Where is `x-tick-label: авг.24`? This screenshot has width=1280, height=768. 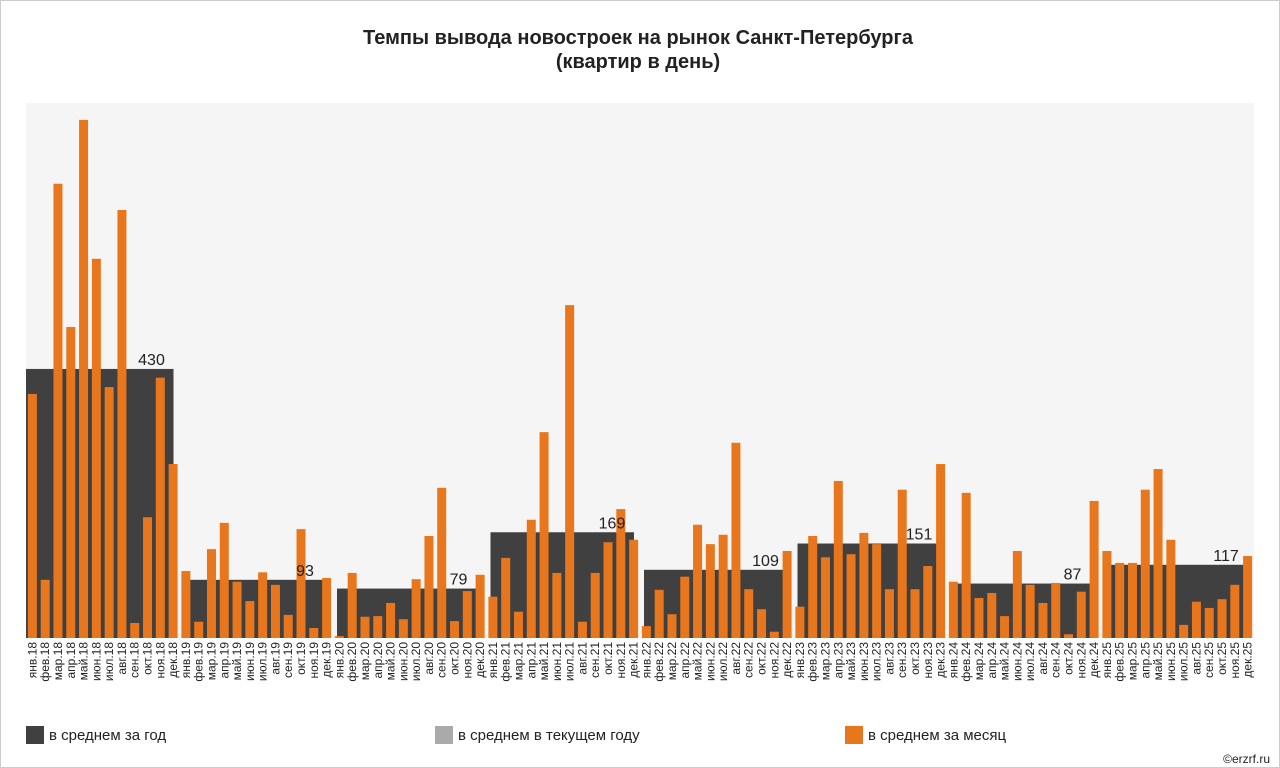 x-tick-label: авг.24 is located at coordinates (1043, 658).